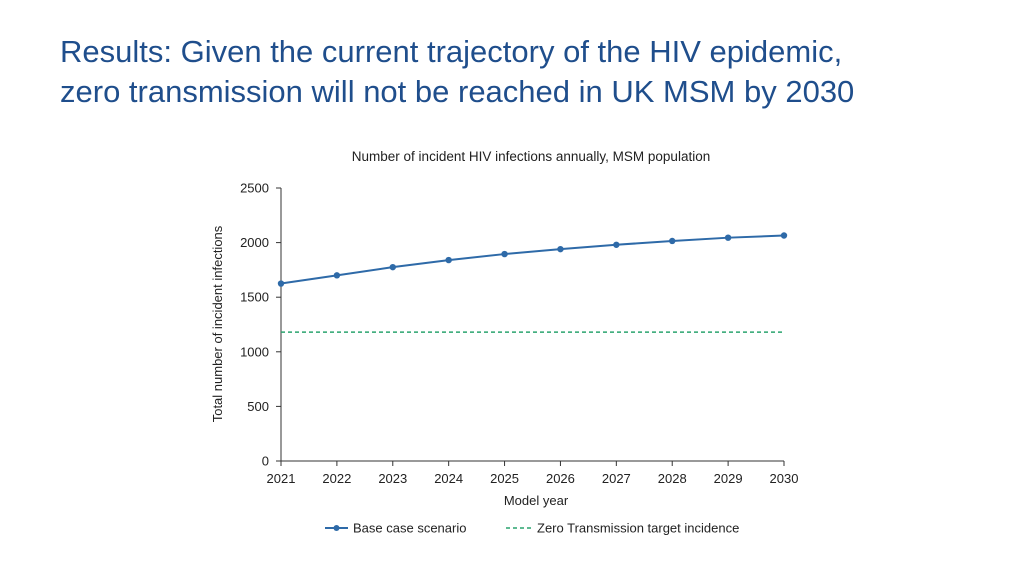 This screenshot has width=1024, height=576. Describe the element at coordinates (616, 478) in the screenshot. I see `x-tick-label-2027: 2027` at that location.